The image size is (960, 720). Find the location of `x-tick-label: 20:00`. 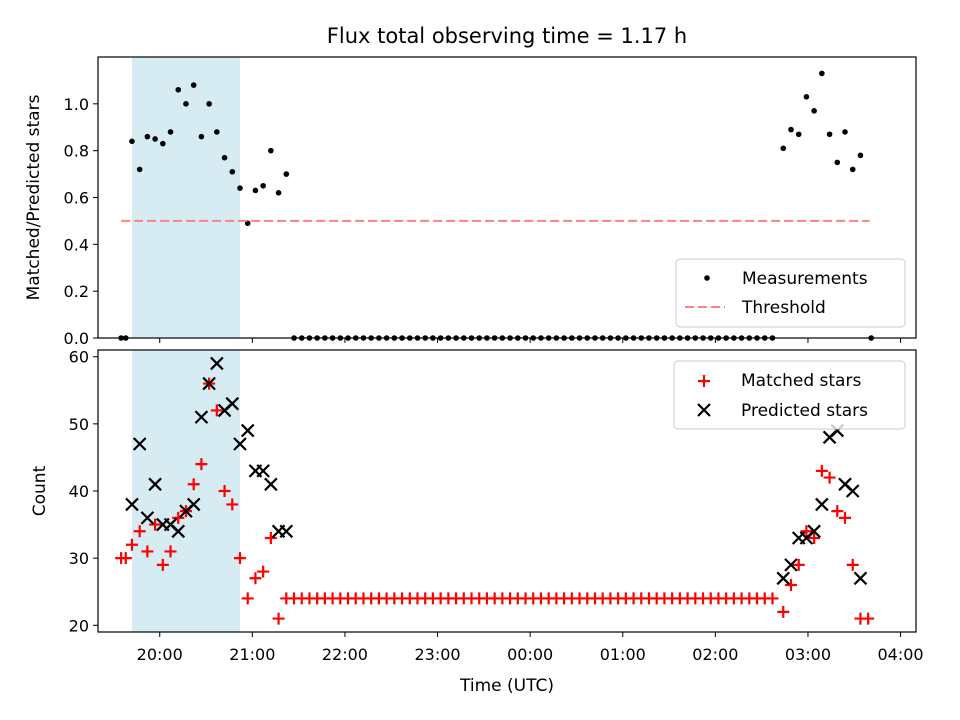

x-tick-label: 20:00 is located at coordinates (160, 654).